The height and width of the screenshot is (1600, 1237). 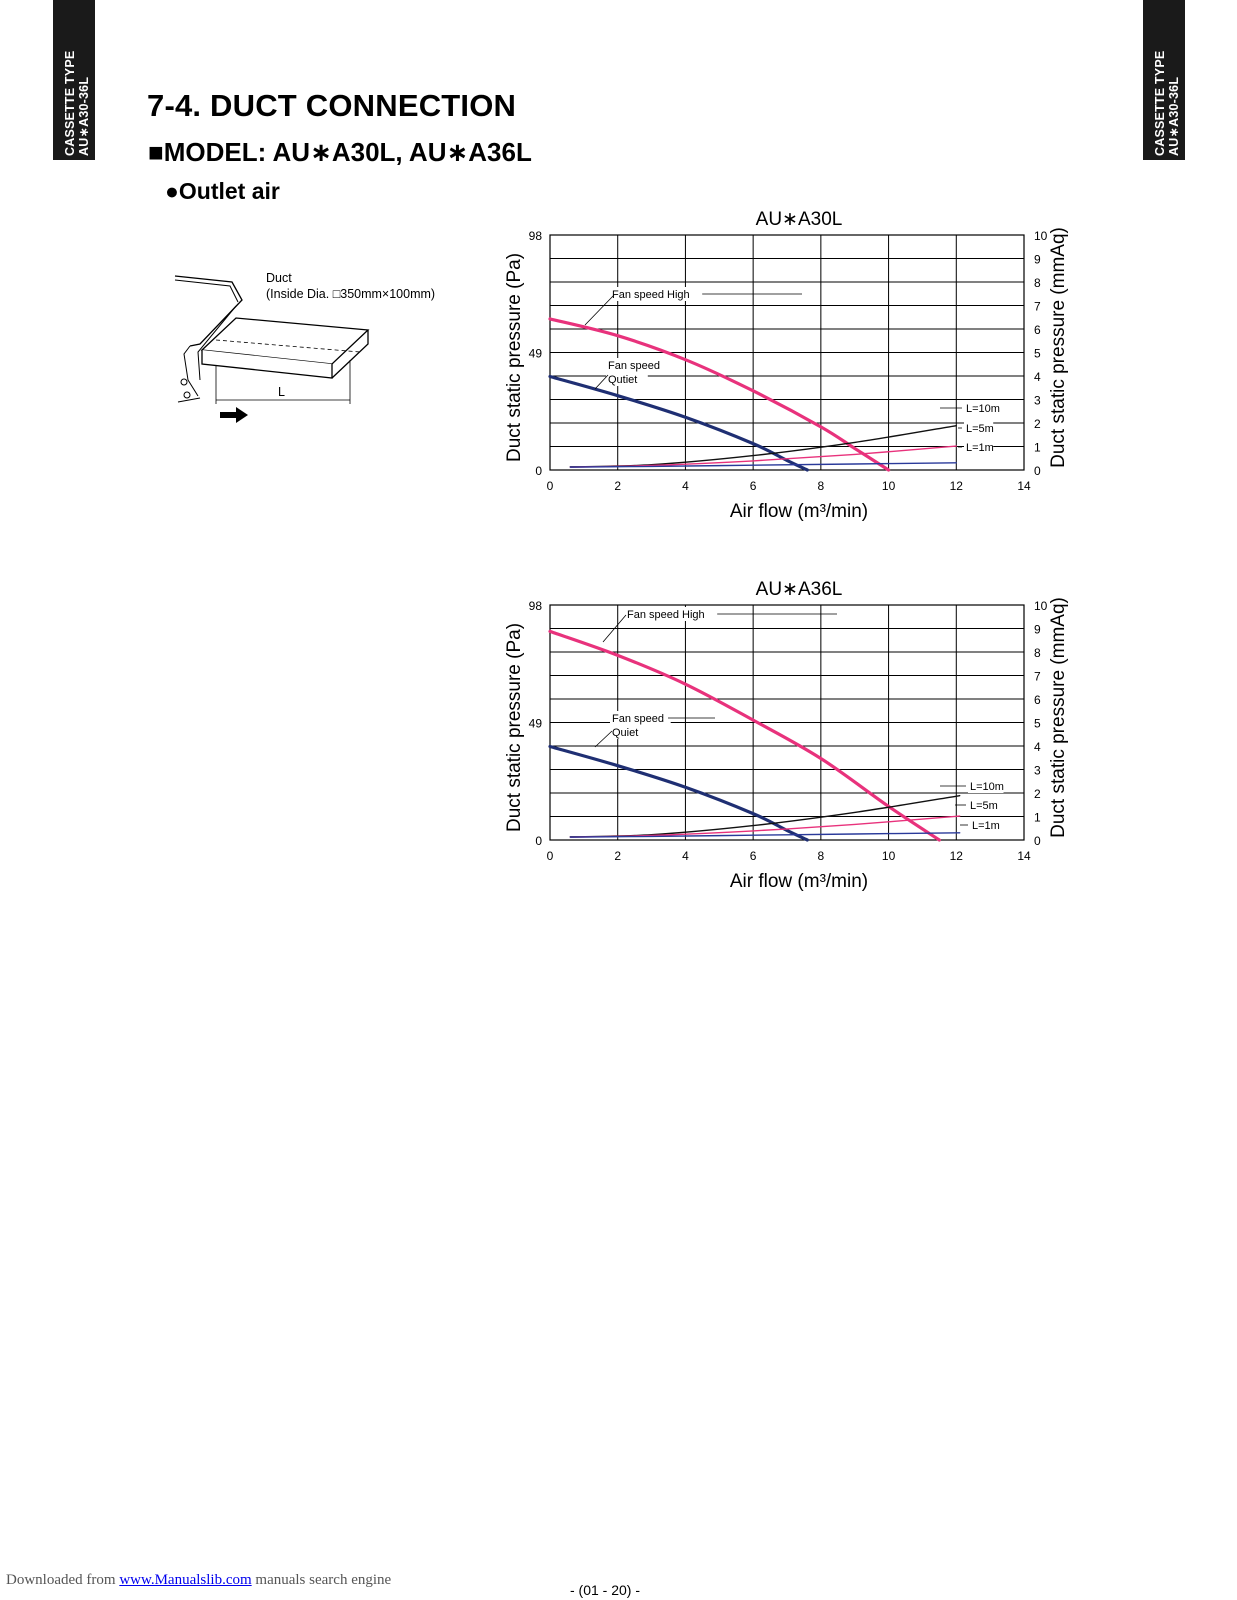 I want to click on side-tab-left: CASSETTE TYPE AU∗A30-36L, so click(x=74, y=80).